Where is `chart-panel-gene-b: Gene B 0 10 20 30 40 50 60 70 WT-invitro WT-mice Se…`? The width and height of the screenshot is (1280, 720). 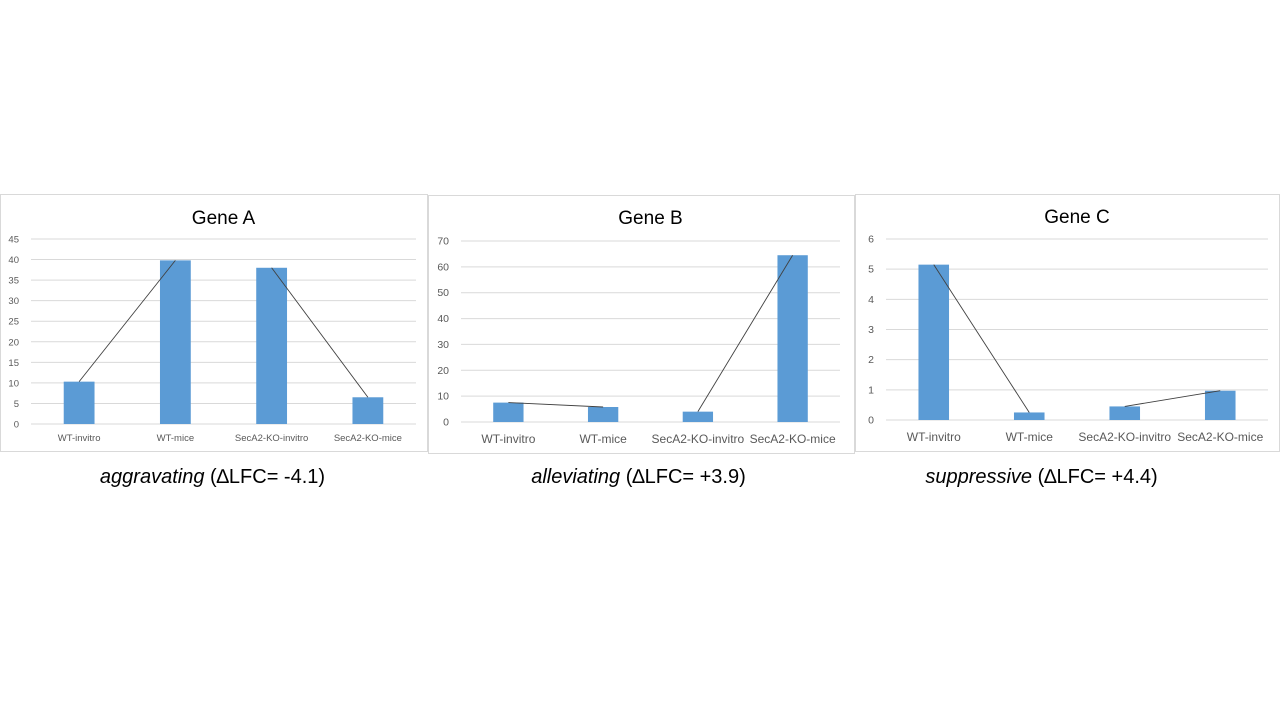 chart-panel-gene-b: Gene B 0 10 20 30 40 50 60 70 WT-invitro WT-mice Se… is located at coordinates (641, 324).